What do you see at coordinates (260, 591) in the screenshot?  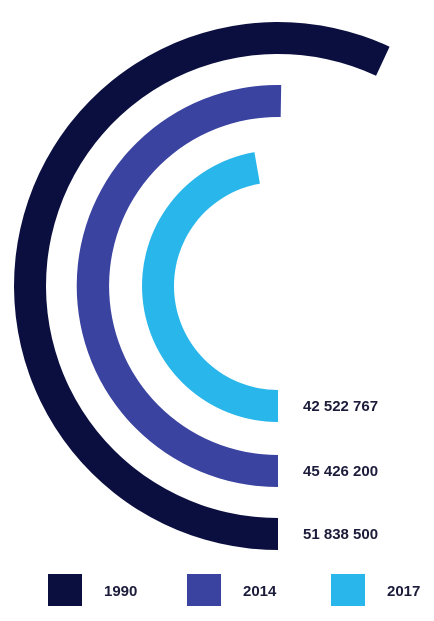 I see `legend-label-2014: 2014` at bounding box center [260, 591].